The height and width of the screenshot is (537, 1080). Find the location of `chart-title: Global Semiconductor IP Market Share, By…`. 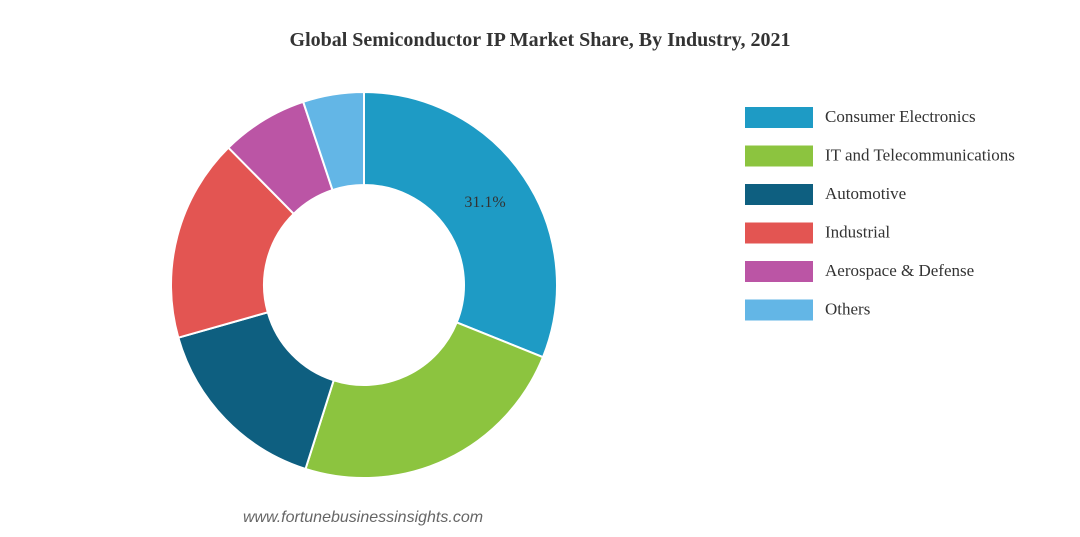

chart-title: Global Semiconductor IP Market Share, By… is located at coordinates (540, 40).